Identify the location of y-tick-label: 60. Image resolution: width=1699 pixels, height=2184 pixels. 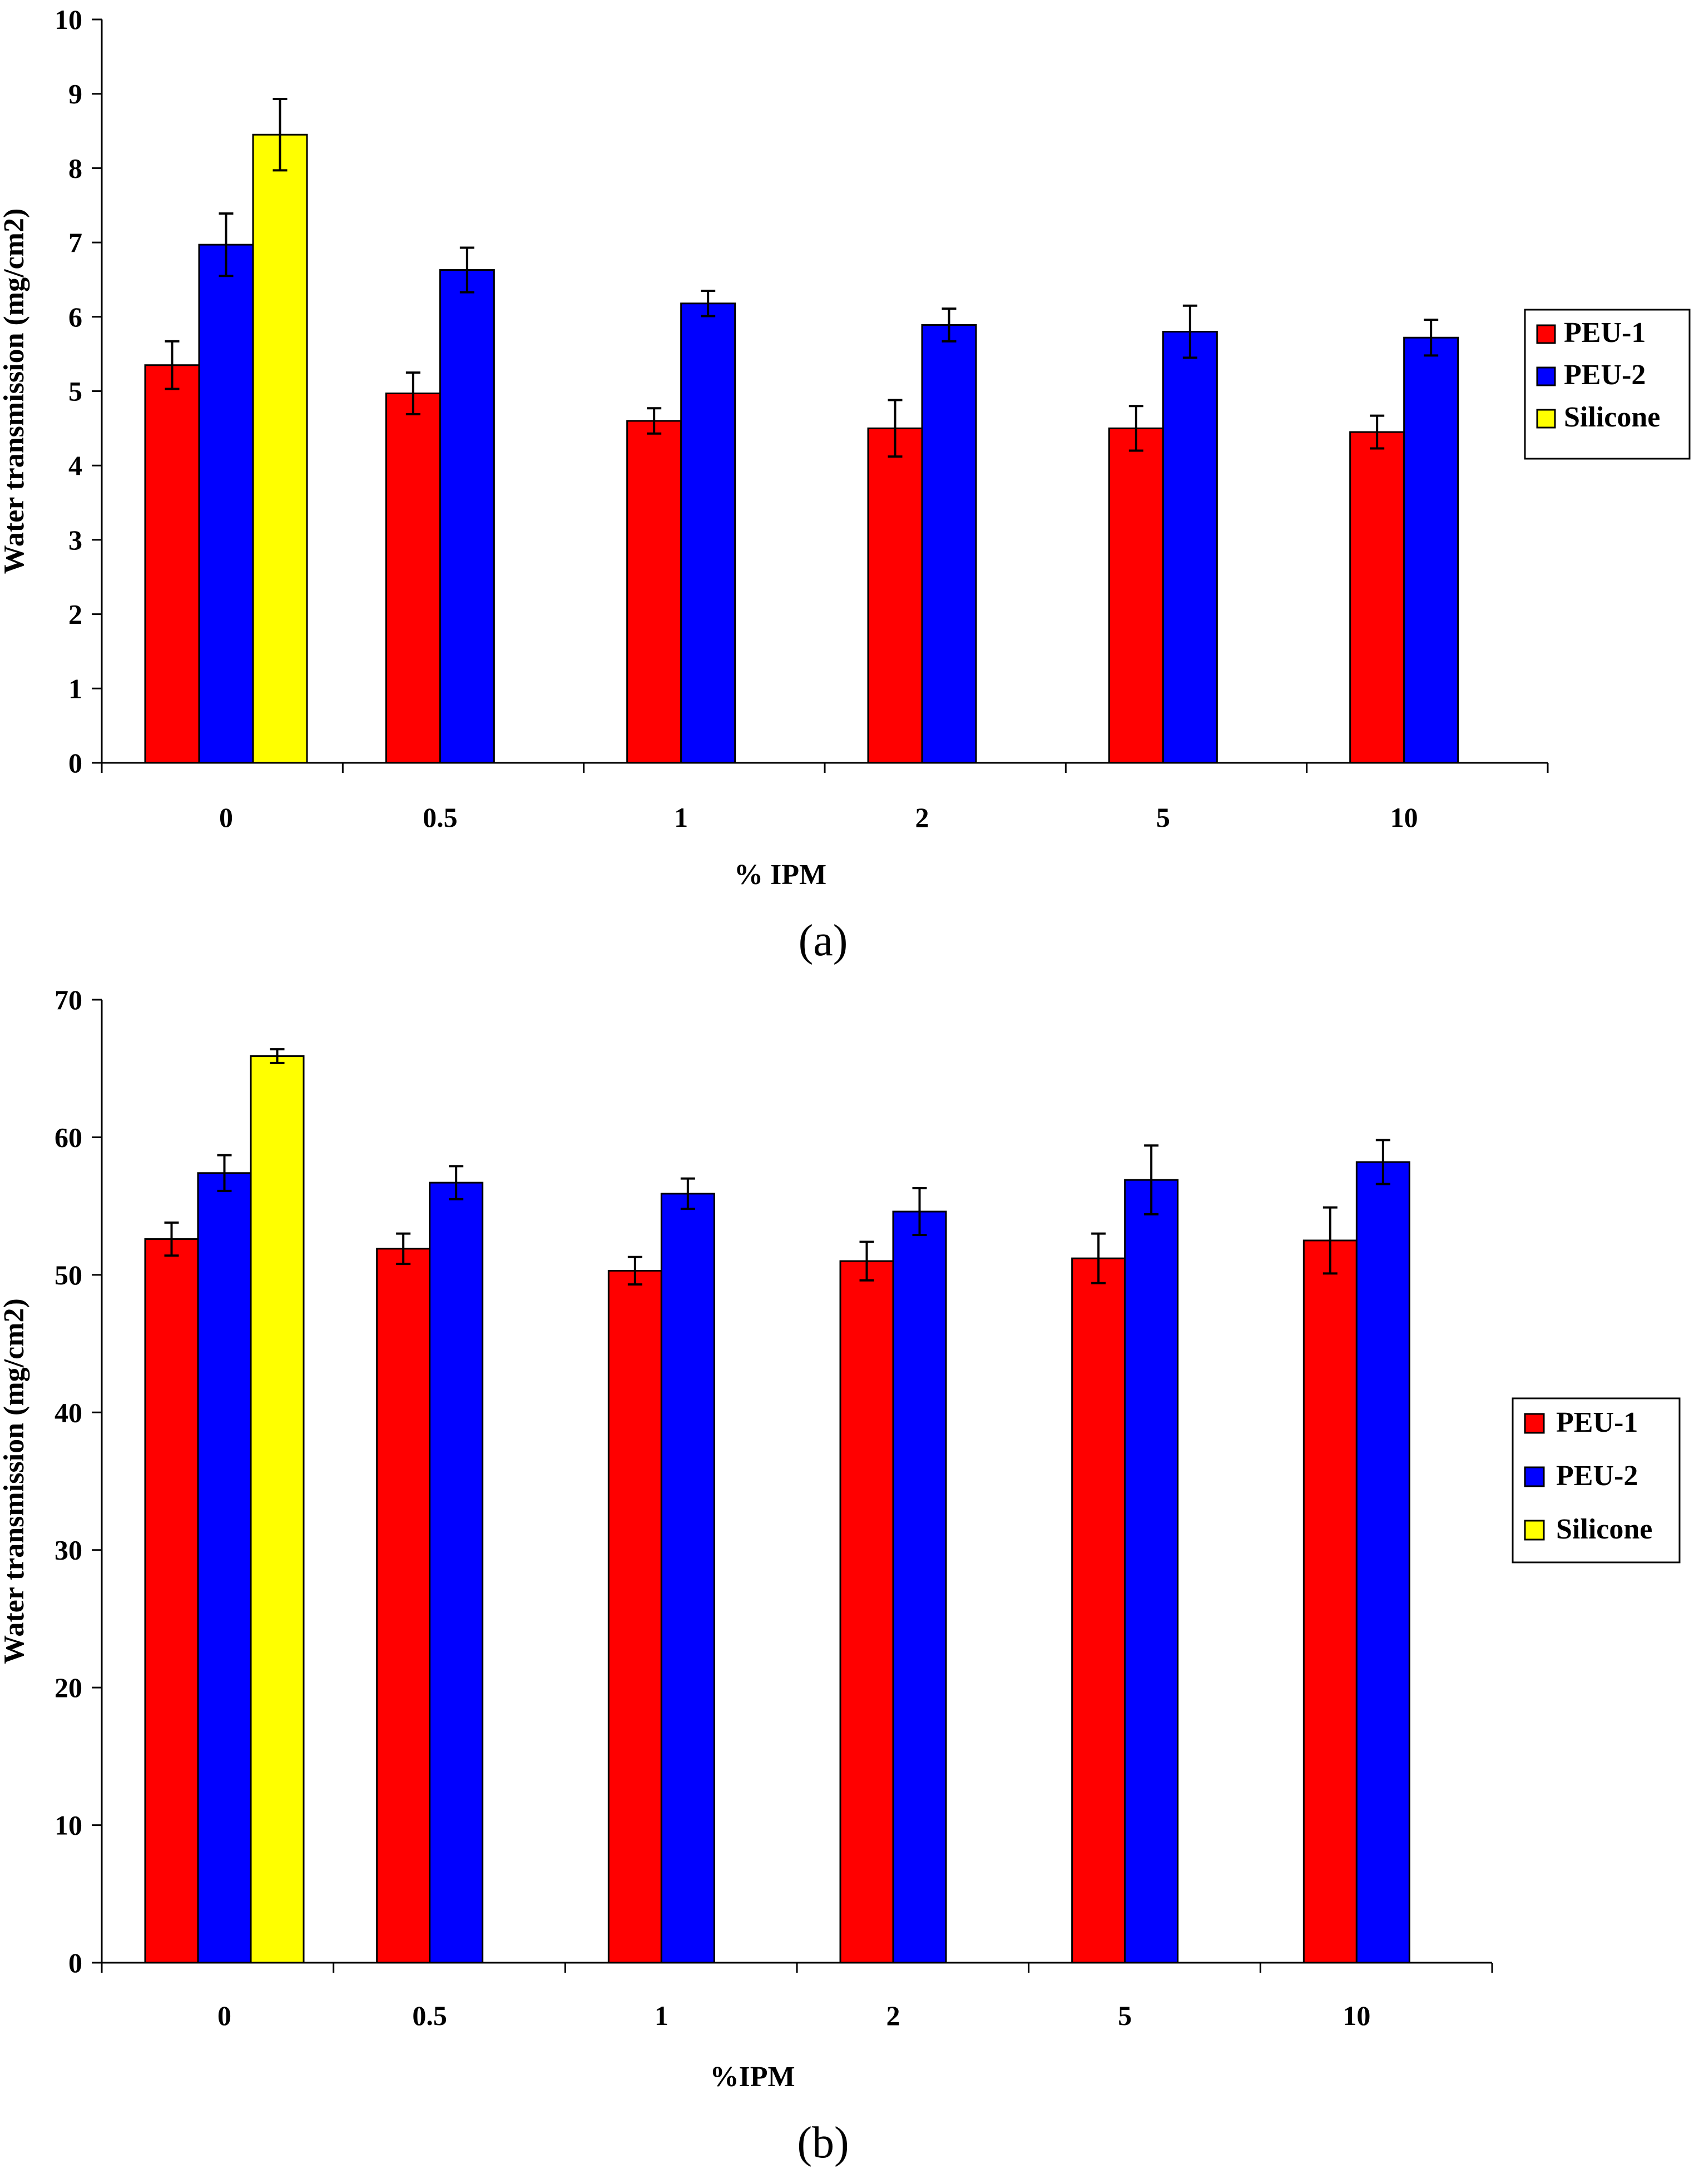
(68, 1137).